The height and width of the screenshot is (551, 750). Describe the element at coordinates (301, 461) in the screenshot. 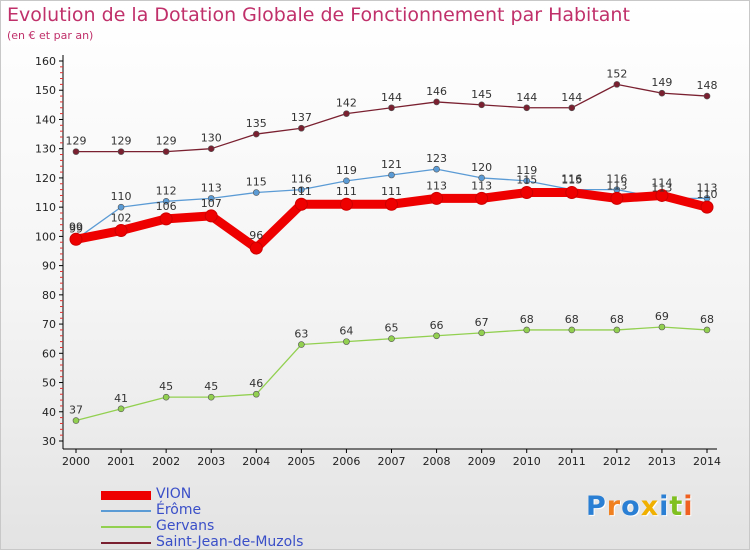

I see `x-tick-label: 2005` at that location.